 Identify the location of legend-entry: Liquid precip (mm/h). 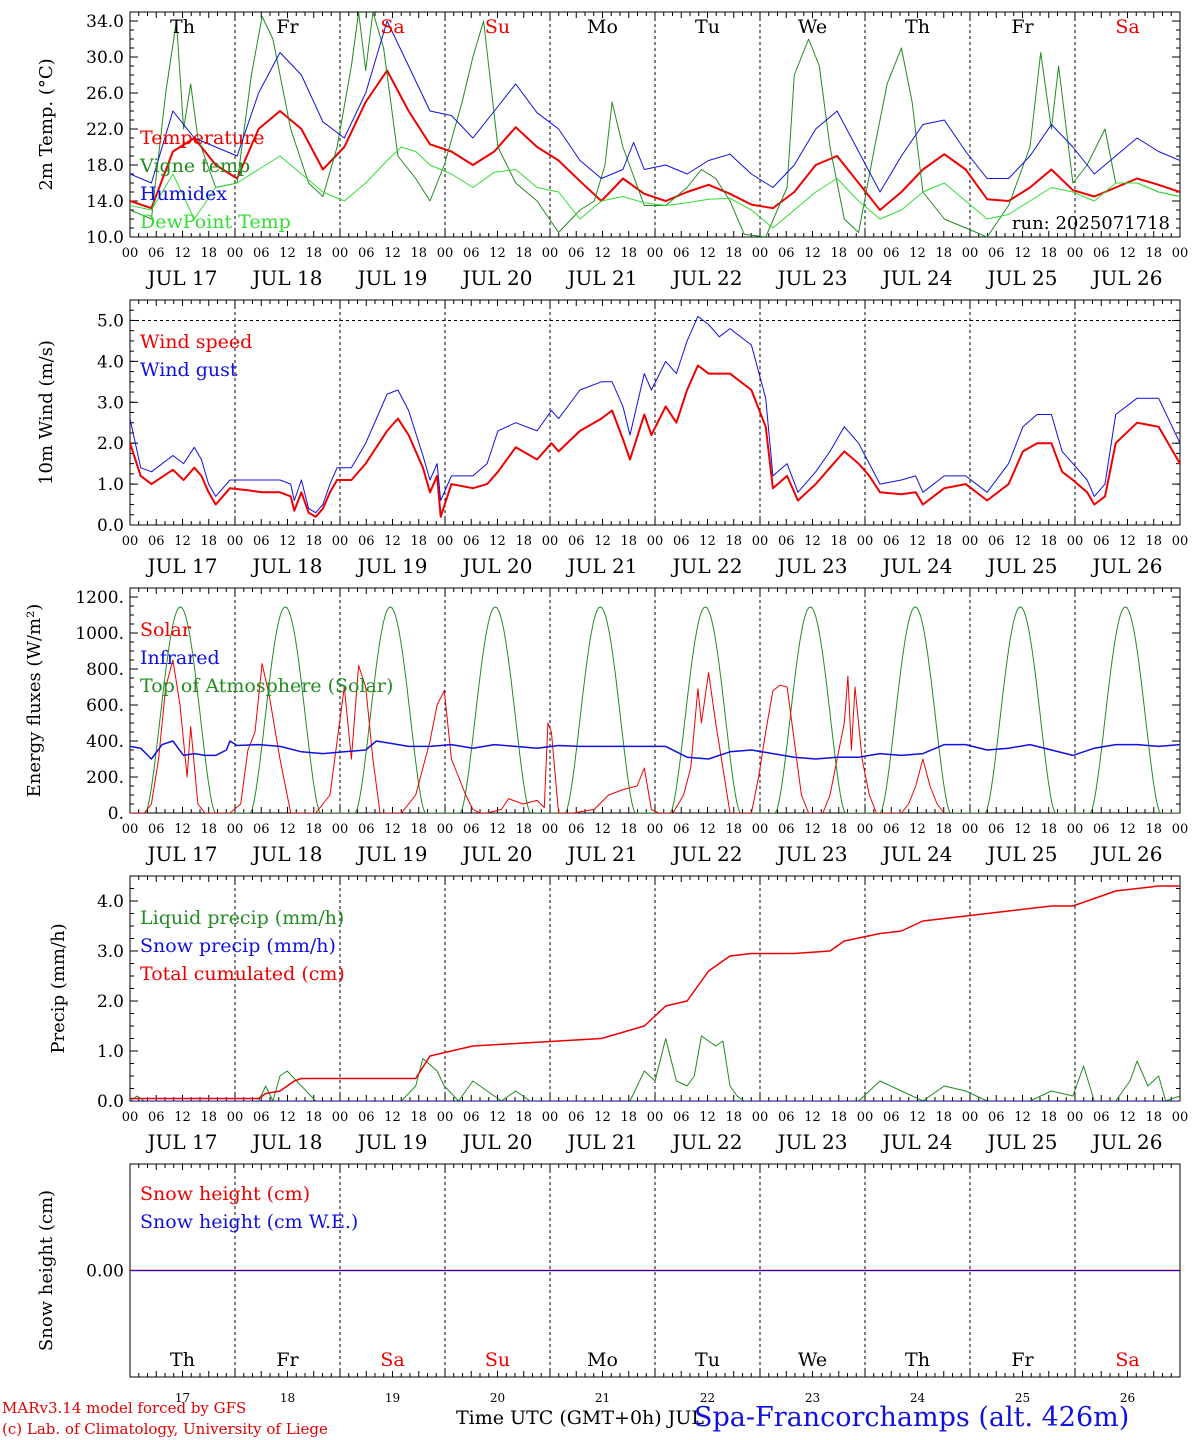
(242, 918).